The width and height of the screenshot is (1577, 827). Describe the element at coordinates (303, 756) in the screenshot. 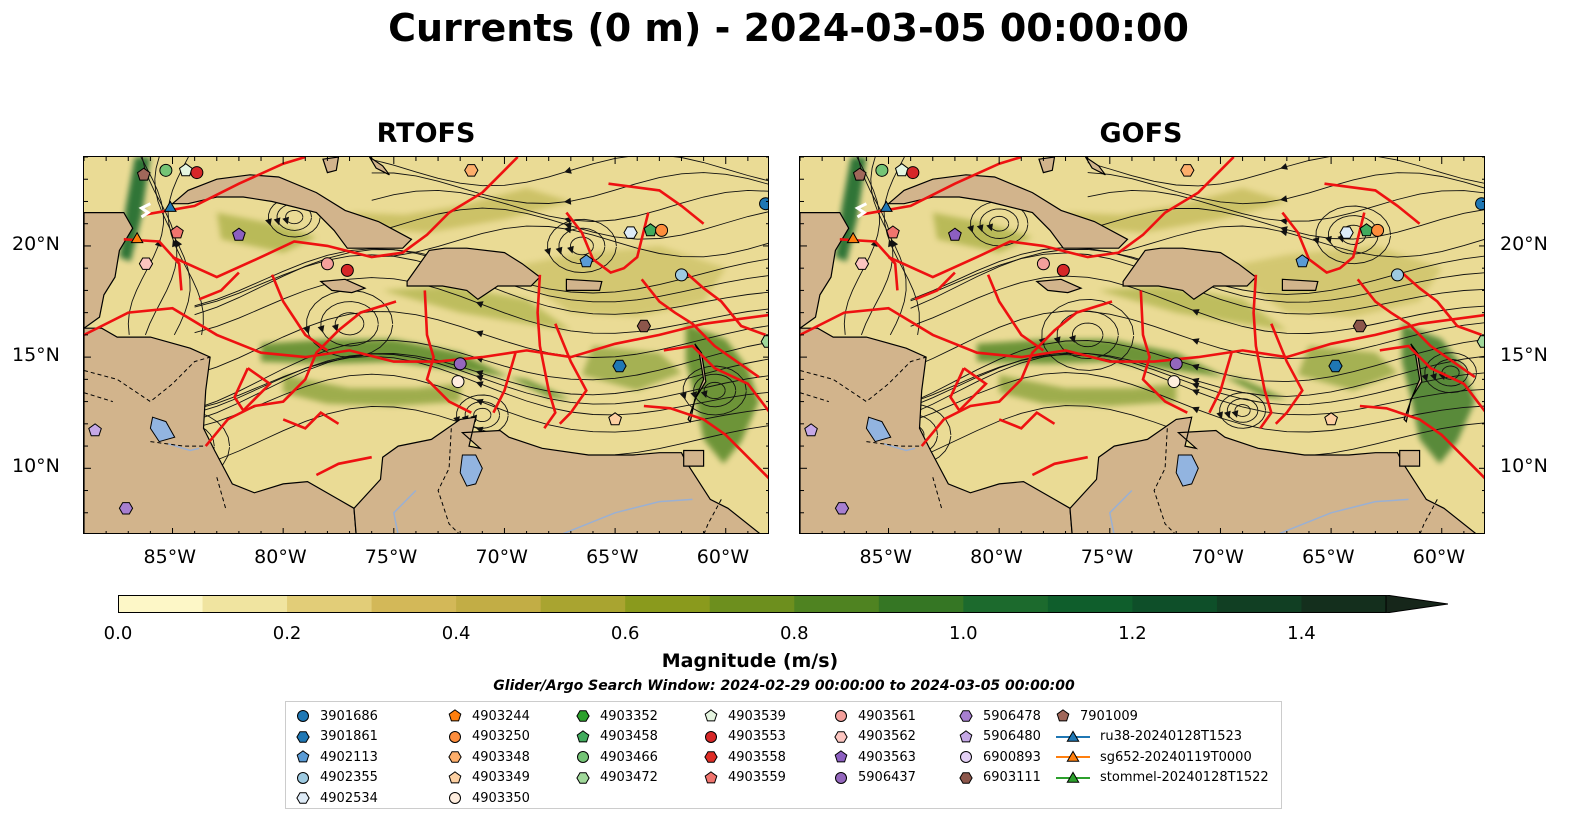

I see `legend-marker-pentagon-icon` at that location.